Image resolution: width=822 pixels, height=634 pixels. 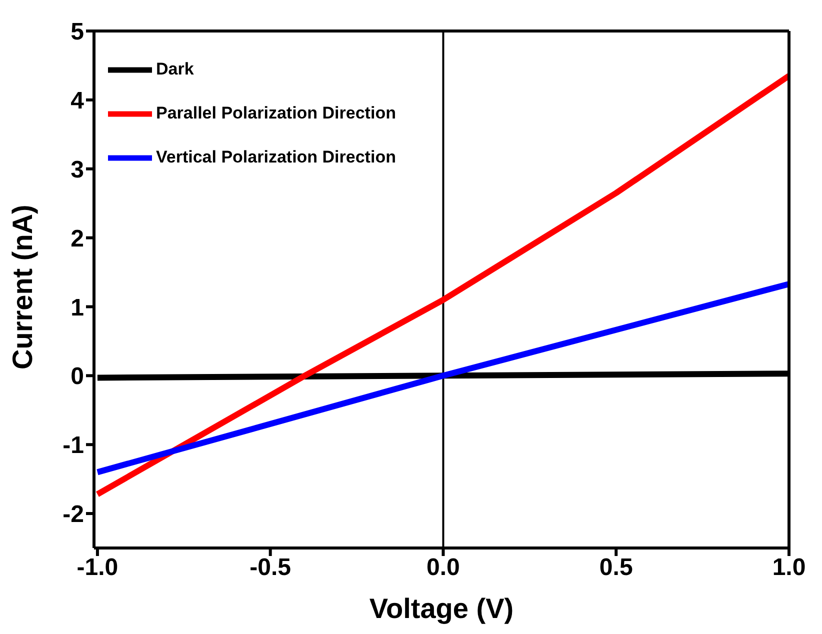 What do you see at coordinates (616, 568) in the screenshot?
I see `x-tick-label: 0.5` at bounding box center [616, 568].